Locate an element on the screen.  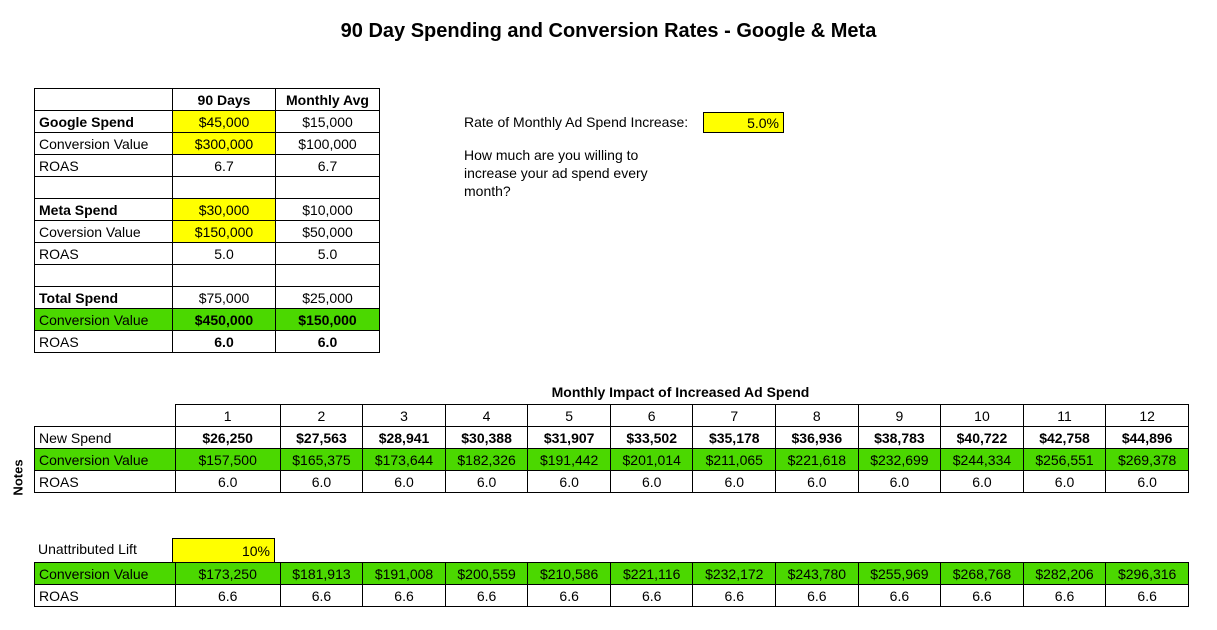
new-spend-row-value: $38,783 is located at coordinates (899, 437).